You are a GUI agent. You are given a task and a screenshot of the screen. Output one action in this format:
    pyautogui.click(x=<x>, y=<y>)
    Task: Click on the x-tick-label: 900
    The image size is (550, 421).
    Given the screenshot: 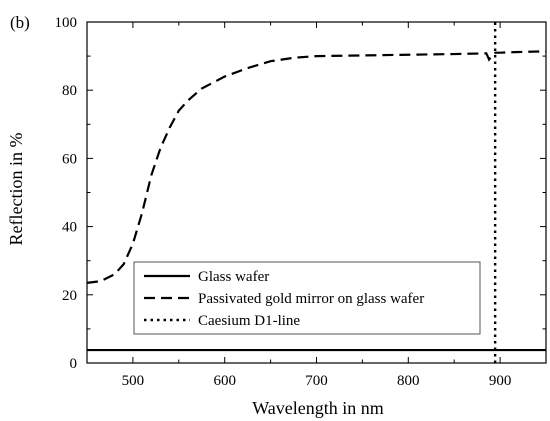 What is the action you would take?
    pyautogui.click(x=500, y=381)
    